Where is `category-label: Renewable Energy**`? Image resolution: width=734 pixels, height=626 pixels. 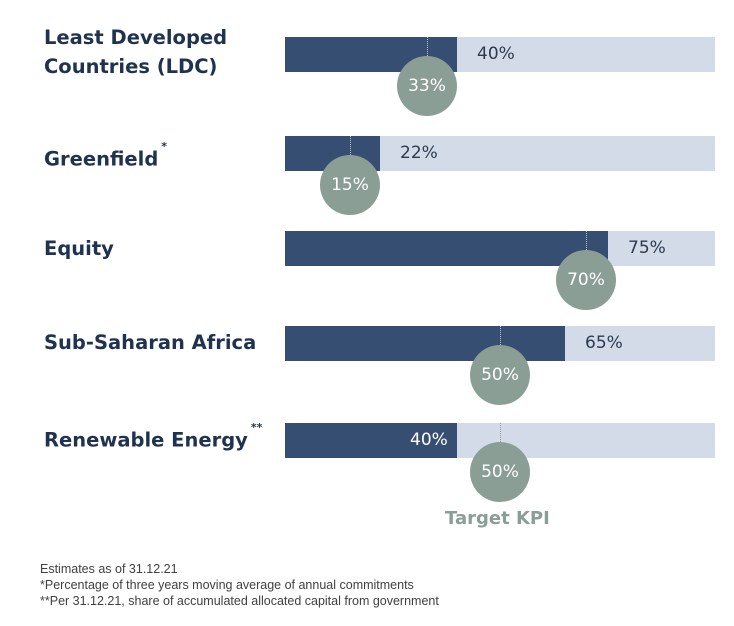
category-label: Renewable Energy** is located at coordinates (153, 438).